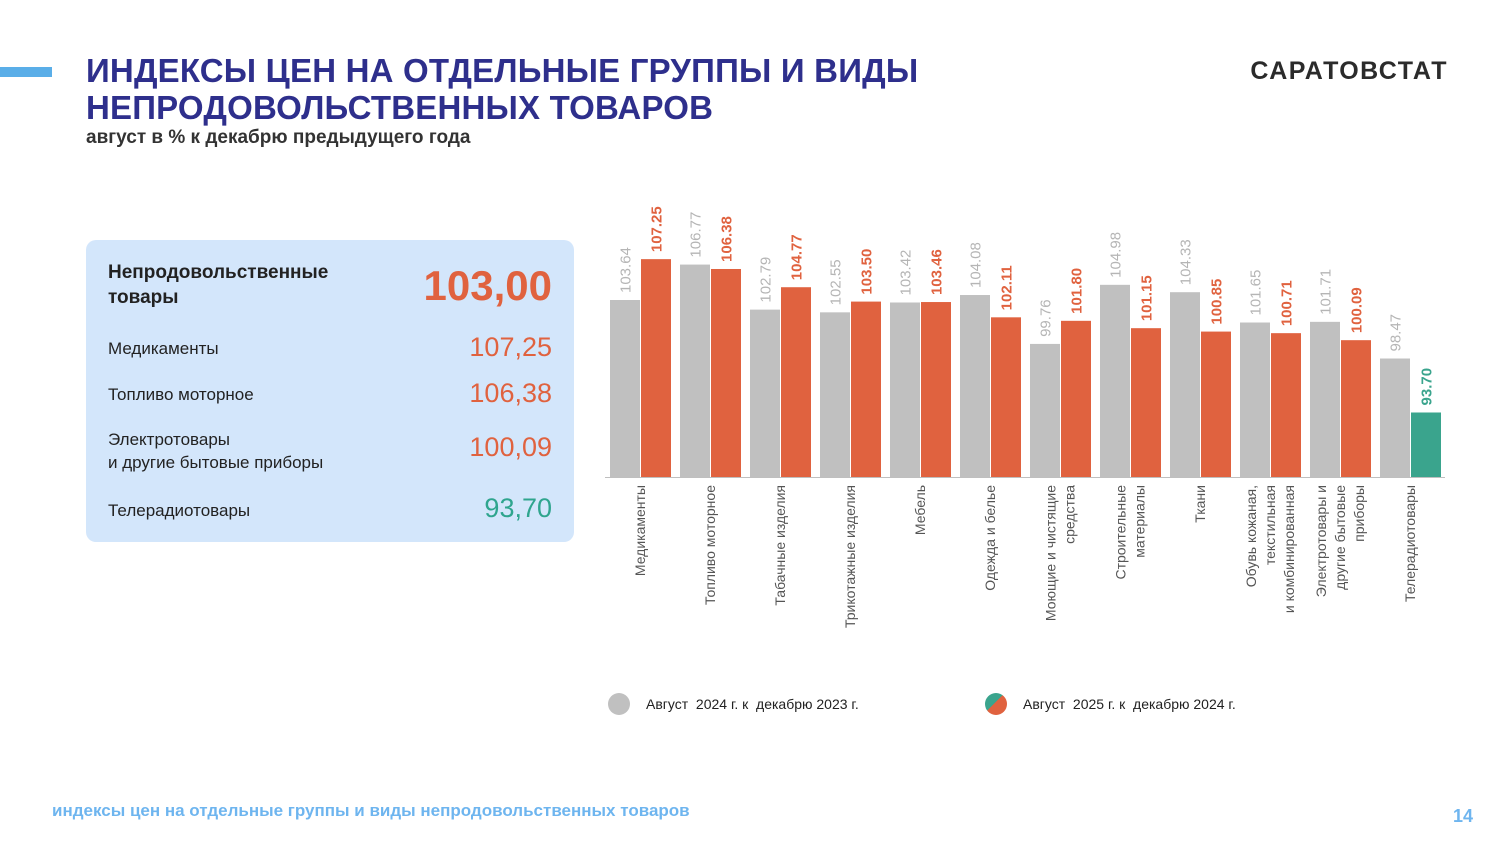 The image size is (1500, 844). What do you see at coordinates (26, 72) in the screenshot?
I see `accent-bar` at bounding box center [26, 72].